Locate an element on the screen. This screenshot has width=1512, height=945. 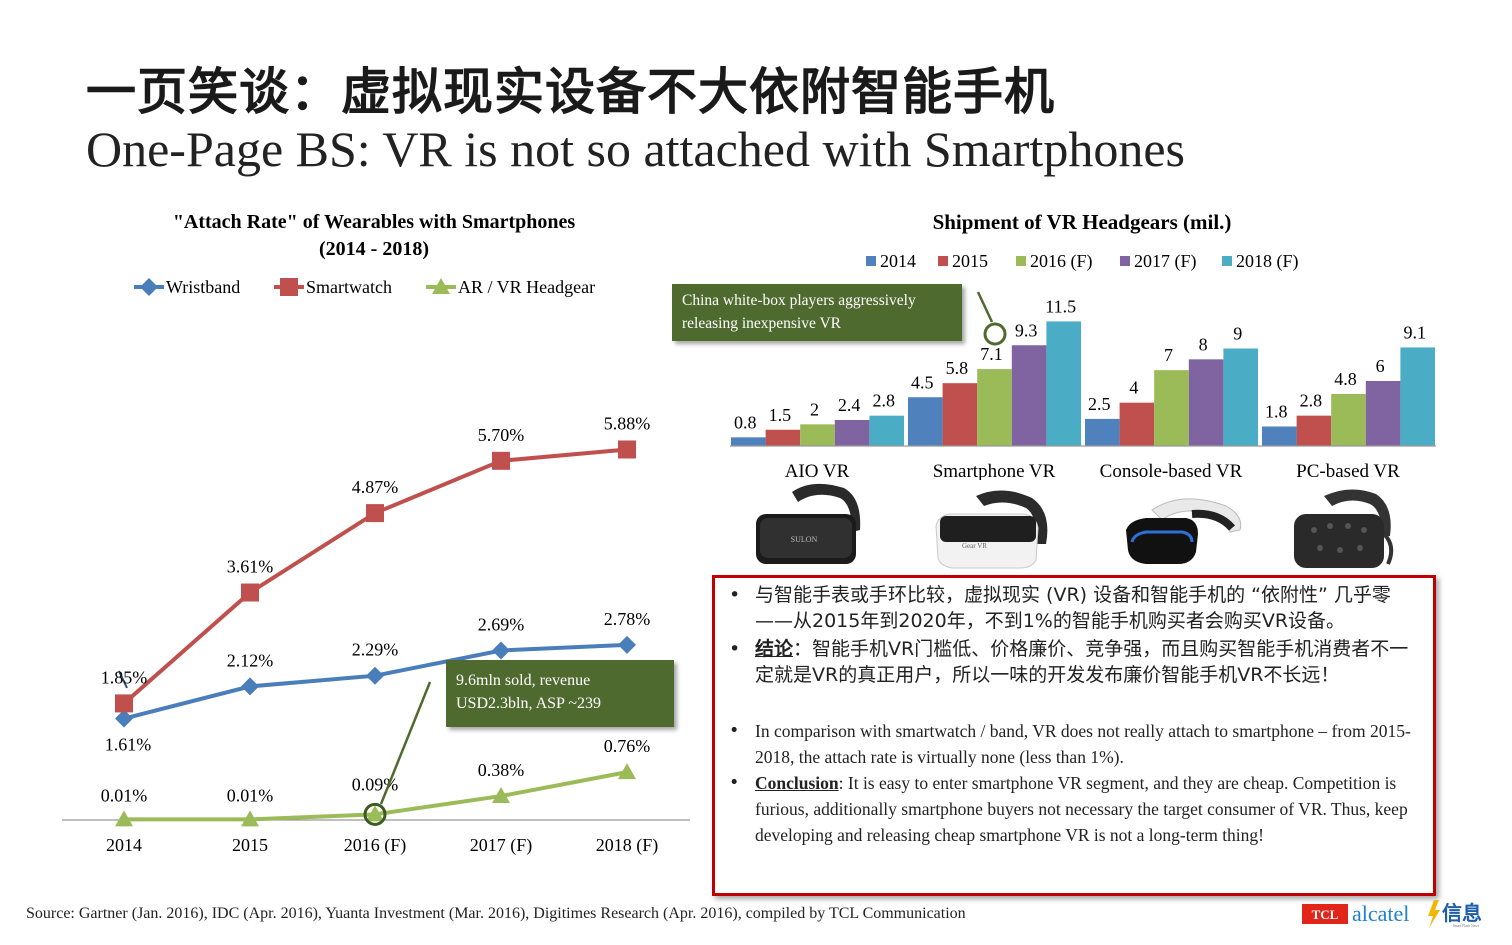
point-smartwatch-2015 is located at coordinates (250, 592).